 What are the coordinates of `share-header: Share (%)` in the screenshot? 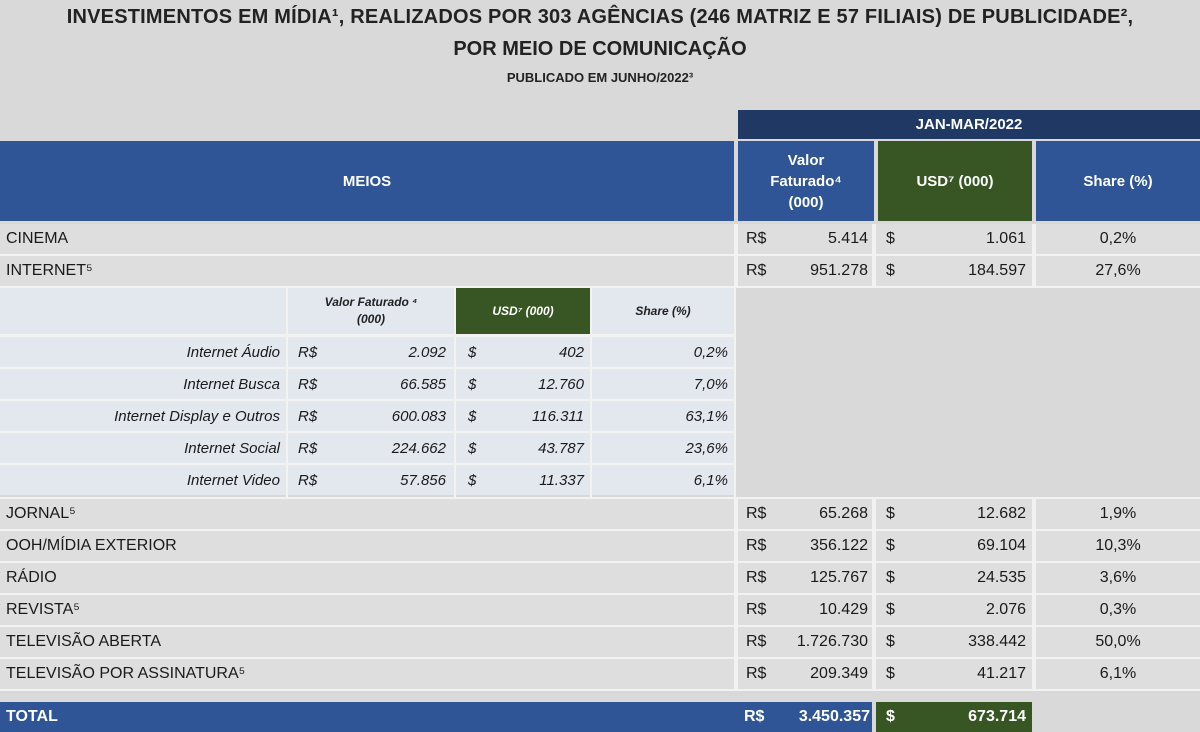 It's located at (1118, 181).